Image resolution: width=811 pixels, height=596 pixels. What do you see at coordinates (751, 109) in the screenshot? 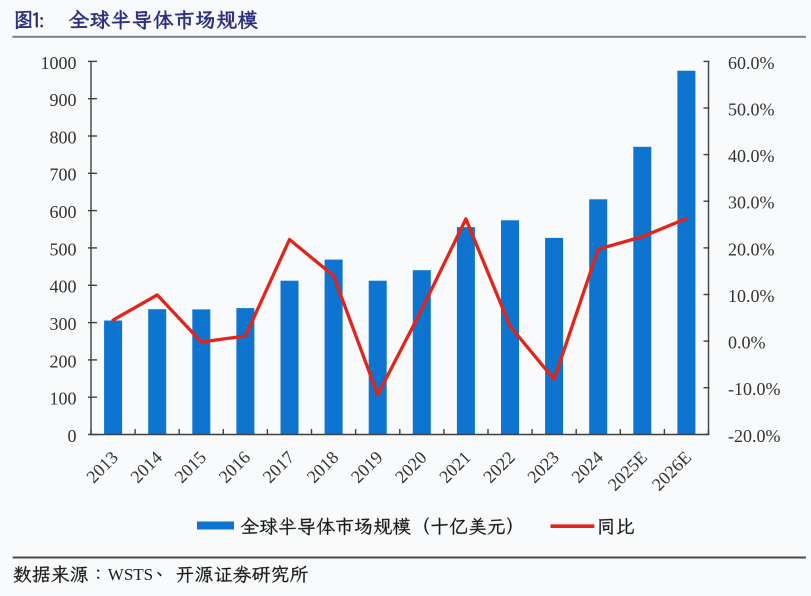
I see `svg-text: 50.0%` at bounding box center [751, 109].